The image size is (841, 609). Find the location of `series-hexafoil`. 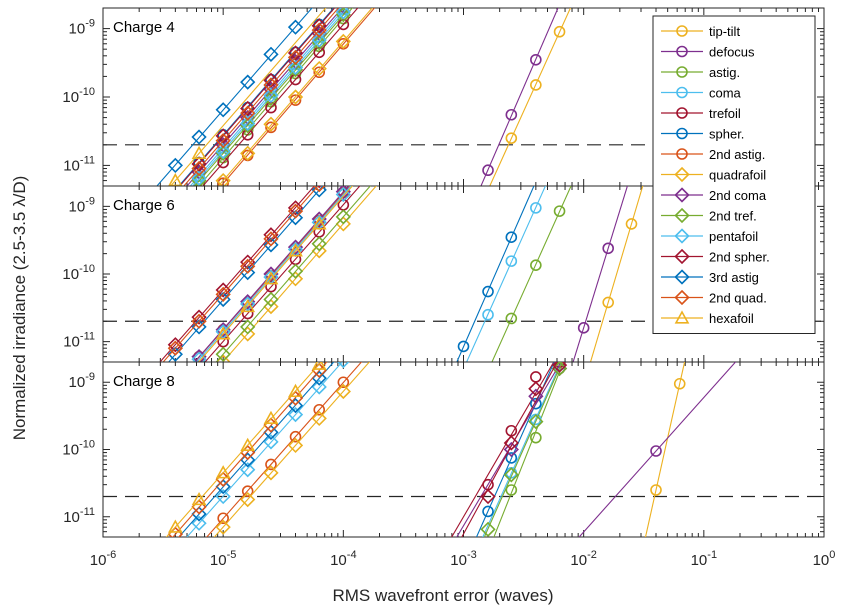

series-hexafoil is located at coordinates (247, 97).